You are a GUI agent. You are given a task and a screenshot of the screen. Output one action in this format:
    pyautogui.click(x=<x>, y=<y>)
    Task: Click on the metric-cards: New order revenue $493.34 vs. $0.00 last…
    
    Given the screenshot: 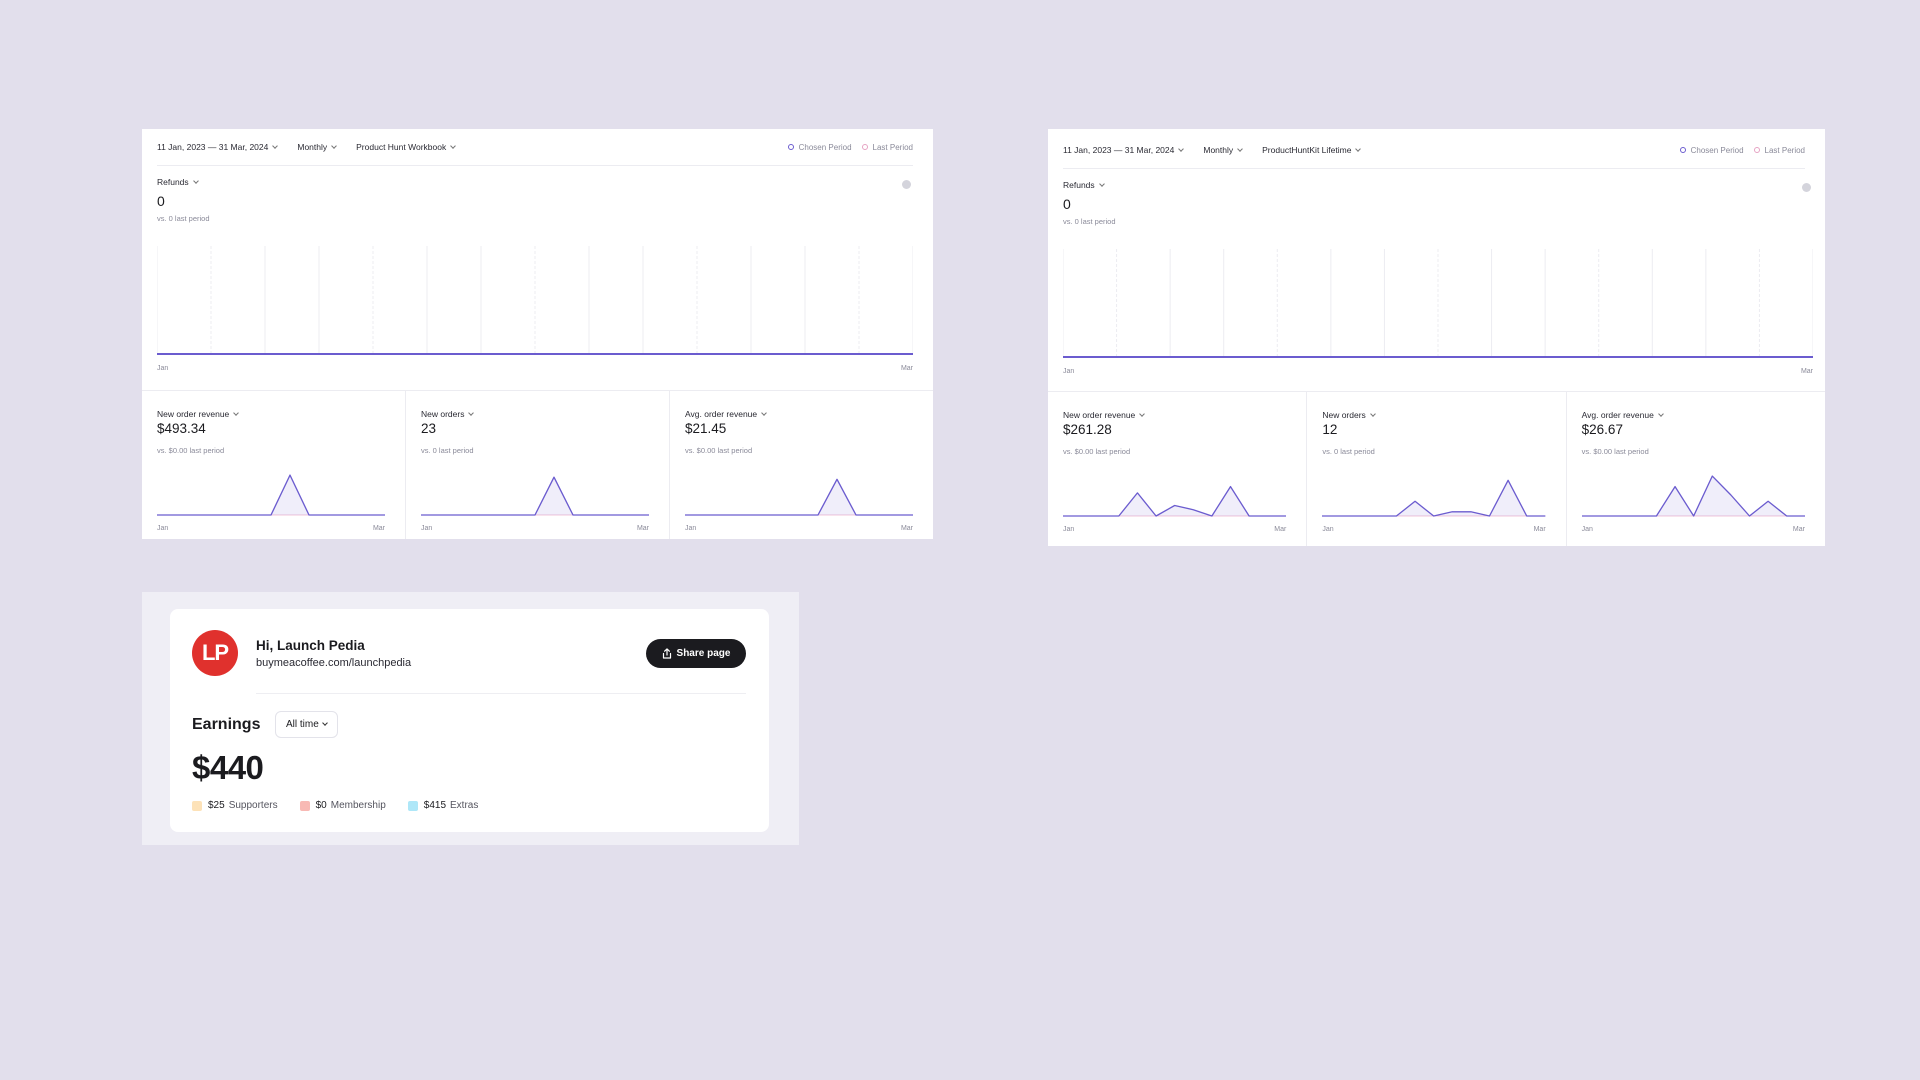 What is the action you would take?
    pyautogui.click(x=537, y=464)
    